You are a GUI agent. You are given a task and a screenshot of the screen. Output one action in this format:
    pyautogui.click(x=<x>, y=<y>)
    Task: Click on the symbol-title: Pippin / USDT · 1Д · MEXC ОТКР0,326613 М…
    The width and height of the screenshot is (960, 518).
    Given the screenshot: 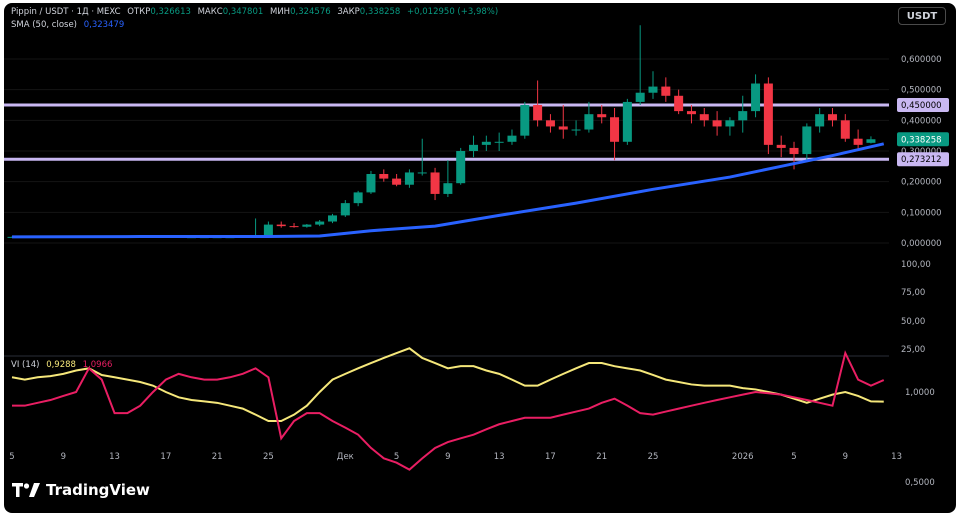 What is the action you would take?
    pyautogui.click(x=254, y=12)
    